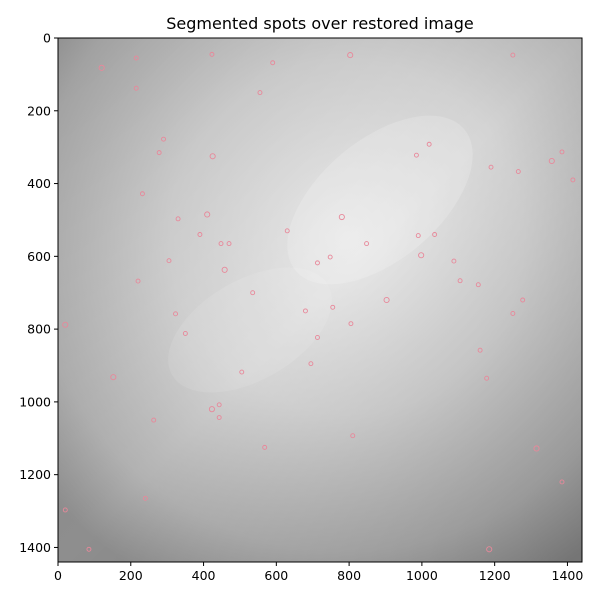 The height and width of the screenshot is (600, 600). I want to click on y-tick-label: 0, so click(47, 38).